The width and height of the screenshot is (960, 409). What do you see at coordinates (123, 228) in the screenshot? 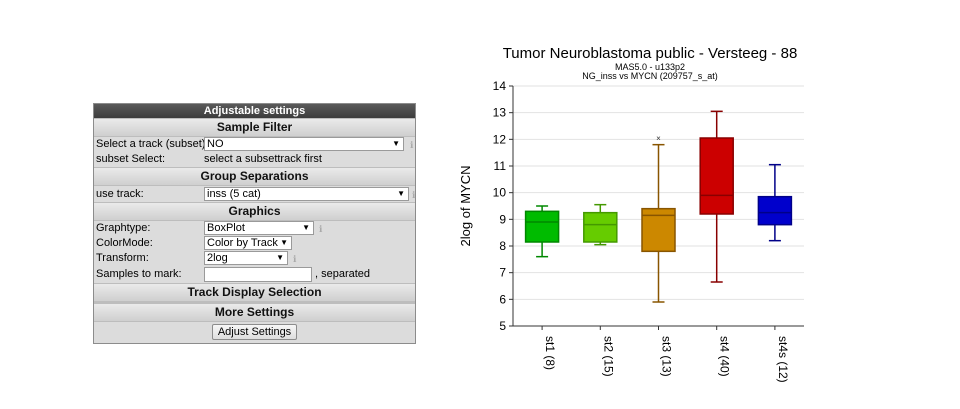
I see `graphtype-label: Graphtype:` at bounding box center [123, 228].